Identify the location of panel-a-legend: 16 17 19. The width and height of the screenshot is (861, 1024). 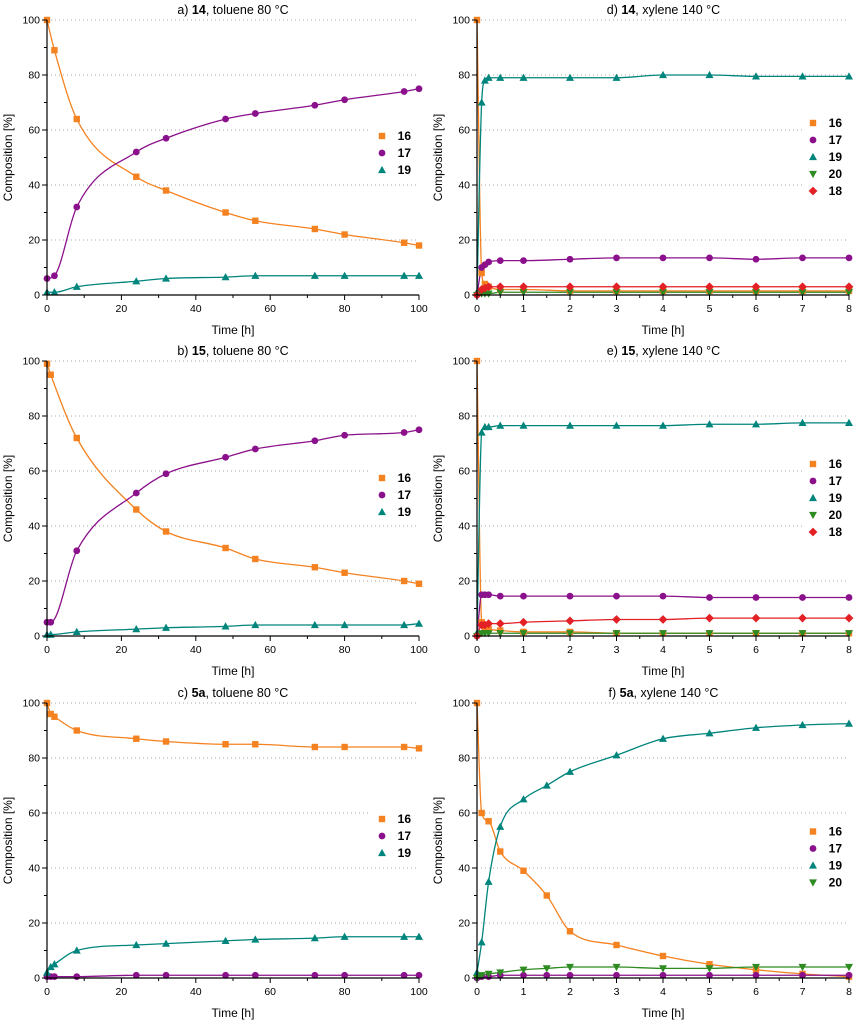
(393, 153).